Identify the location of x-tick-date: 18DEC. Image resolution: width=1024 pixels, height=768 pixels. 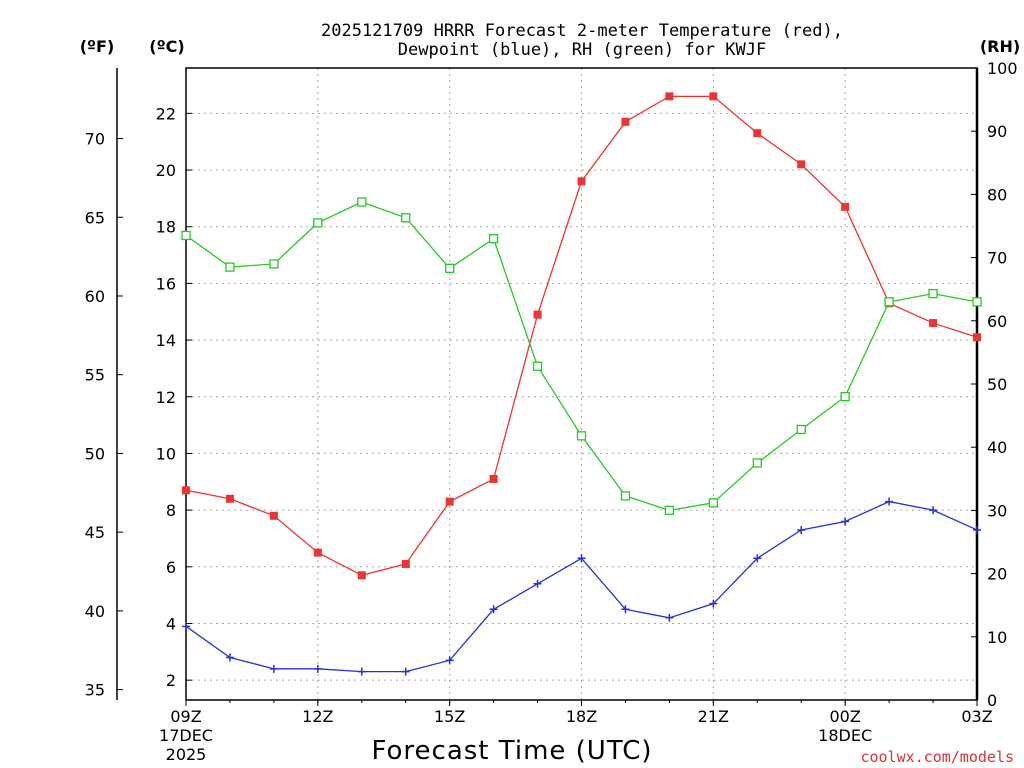
(845, 735).